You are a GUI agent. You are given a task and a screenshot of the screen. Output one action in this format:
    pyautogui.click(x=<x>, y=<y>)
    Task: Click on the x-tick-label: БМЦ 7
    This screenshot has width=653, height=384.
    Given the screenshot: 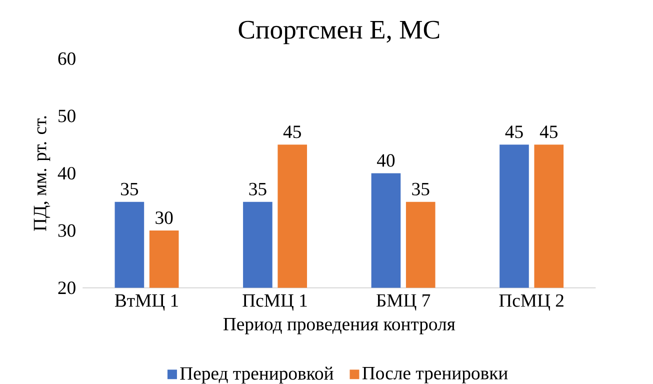 What is the action you would take?
    pyautogui.click(x=403, y=302)
    